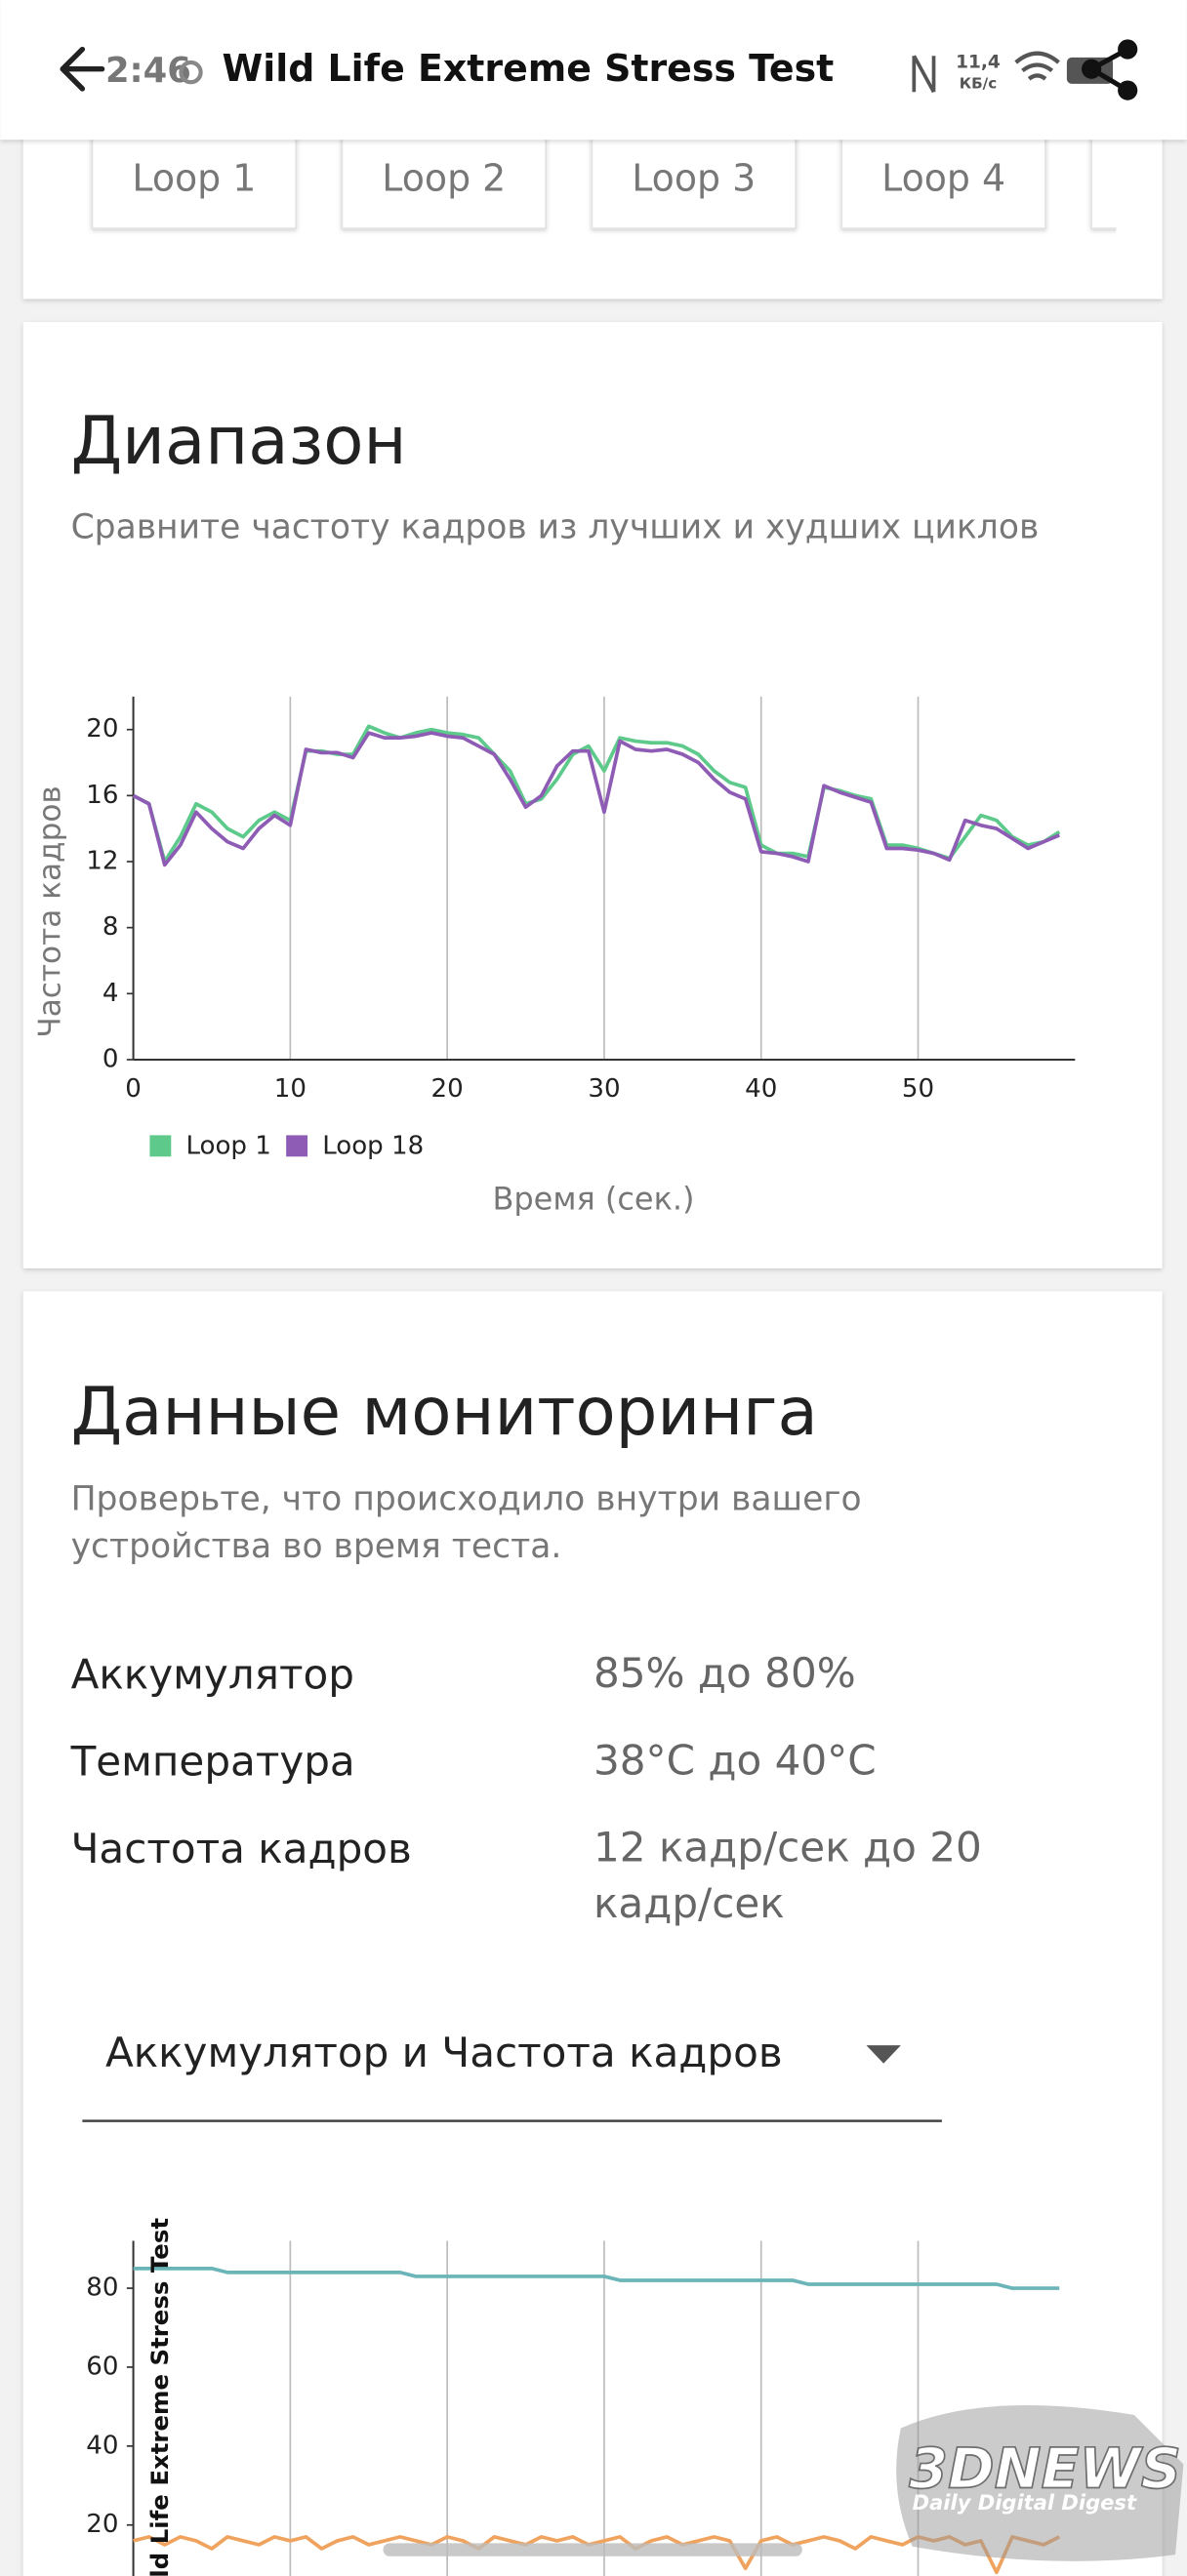  Describe the element at coordinates (148, 71) in the screenshot. I see `status-time: 2:46` at that location.